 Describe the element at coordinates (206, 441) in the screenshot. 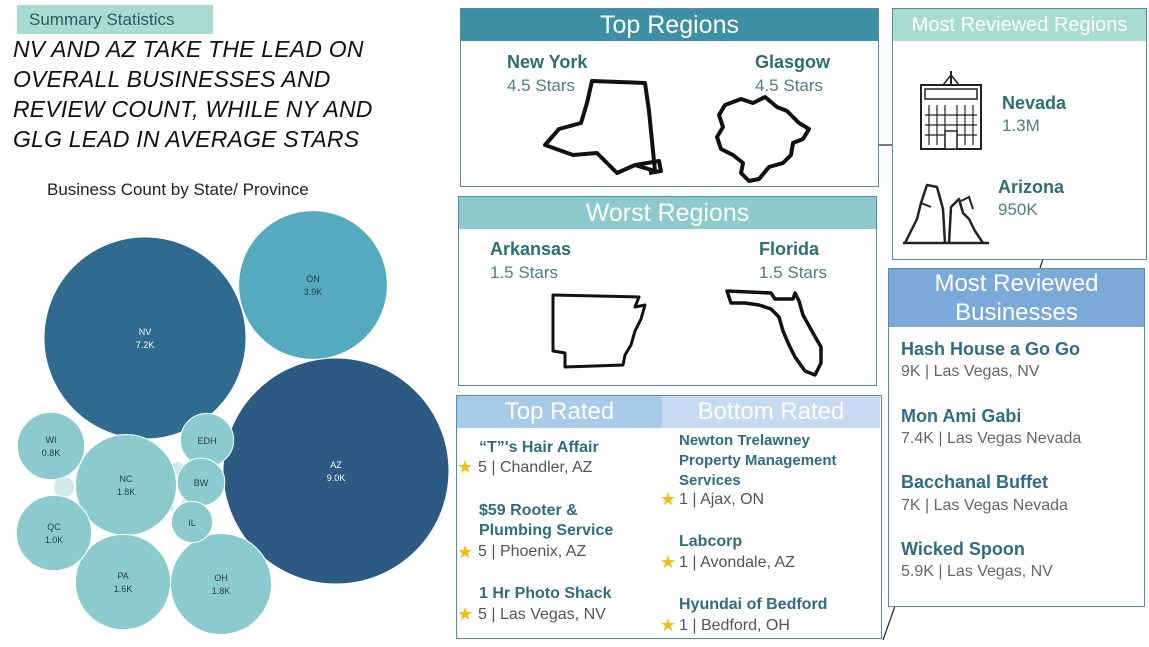

I see `bubble-label: EDH` at that location.